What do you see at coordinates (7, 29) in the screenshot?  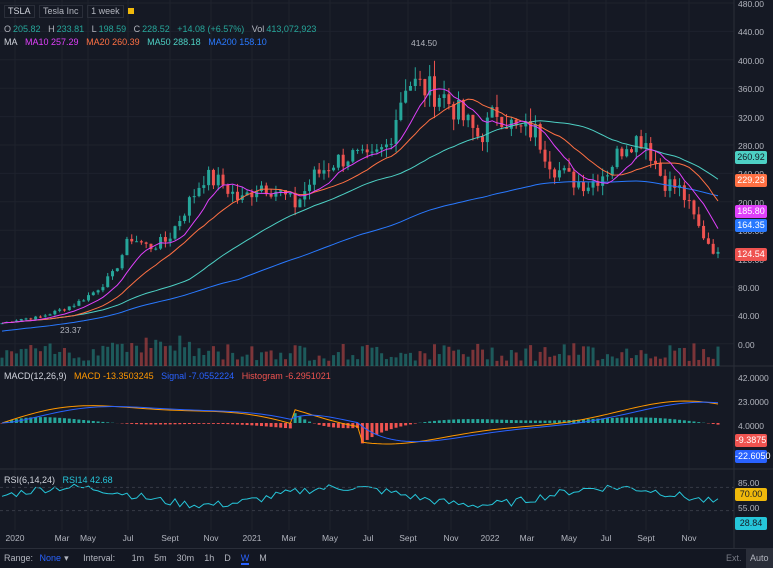 I see `open-label: O` at bounding box center [7, 29].